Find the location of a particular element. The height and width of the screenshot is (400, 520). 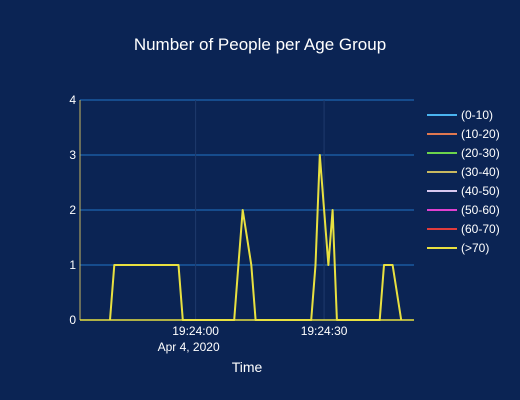

legend-item: (>70) is located at coordinates (458, 248).